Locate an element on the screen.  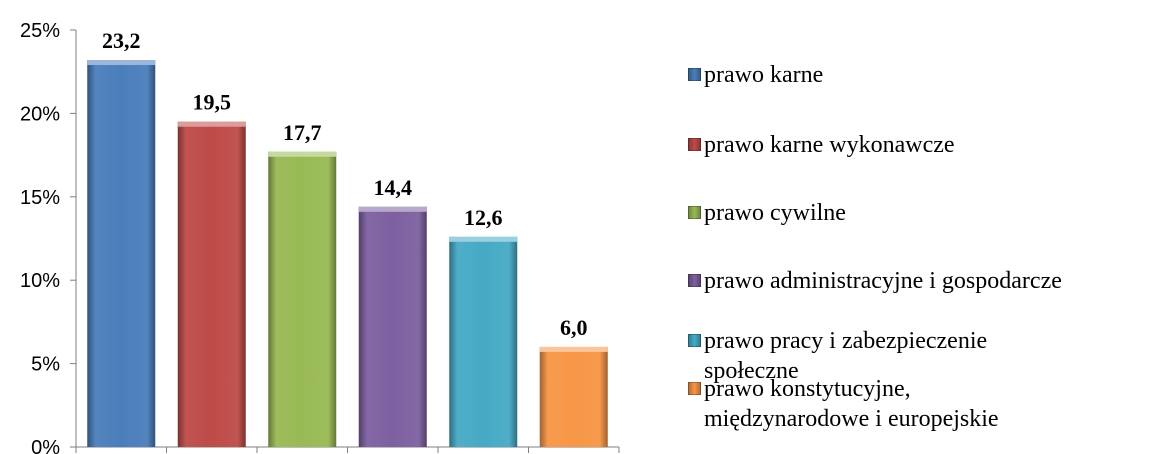
legend-item: prawo pracy i zabezpieczenie społeczne is located at coordinates (837, 356).